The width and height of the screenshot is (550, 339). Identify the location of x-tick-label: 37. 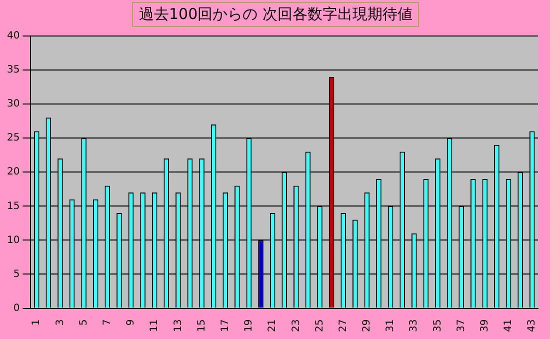
(461, 325).